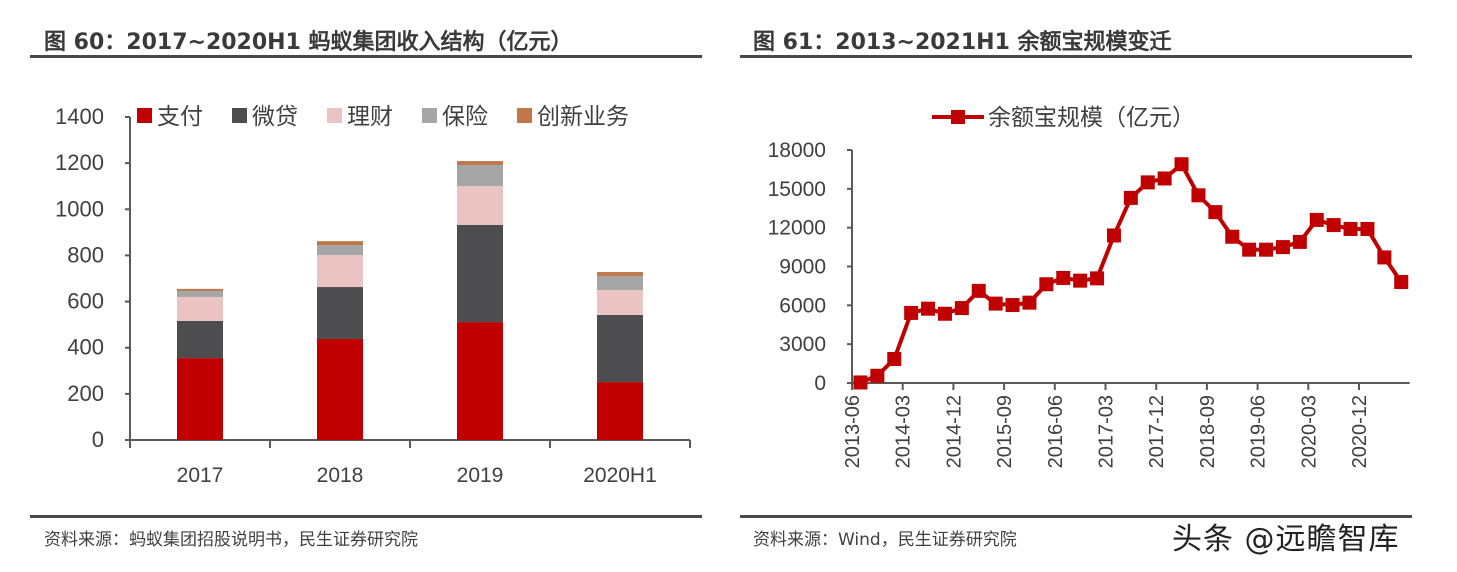  Describe the element at coordinates (1076, 516) in the screenshot. I see `right-source-rule` at that location.